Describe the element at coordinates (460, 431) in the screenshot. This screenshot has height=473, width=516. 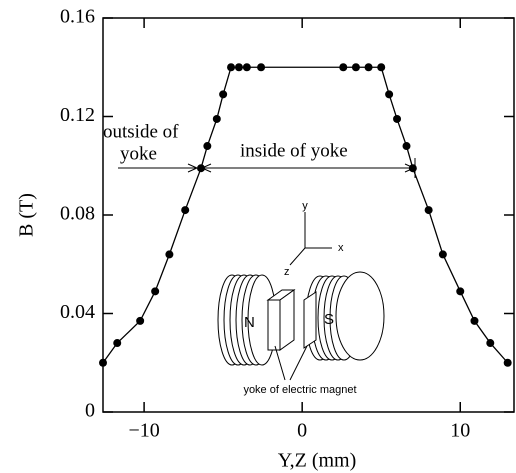
I see `x-tick-label: 10` at that location.